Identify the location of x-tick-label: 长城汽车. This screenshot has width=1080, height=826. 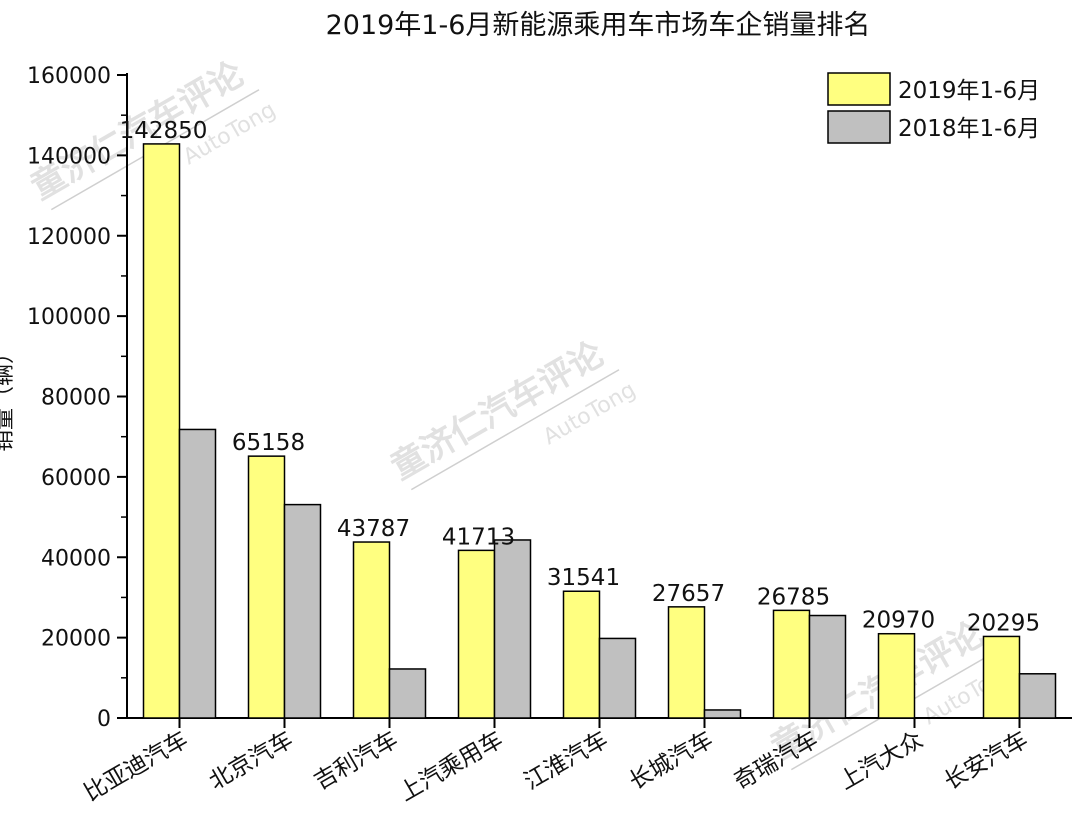
(671, 761).